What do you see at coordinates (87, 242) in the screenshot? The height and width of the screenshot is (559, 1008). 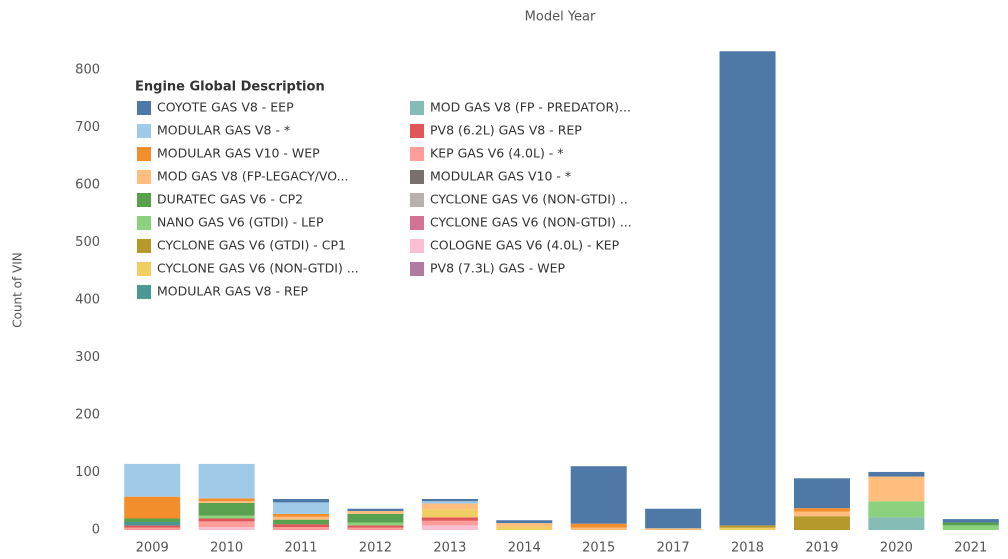 I see `y-tick-label: 500` at bounding box center [87, 242].